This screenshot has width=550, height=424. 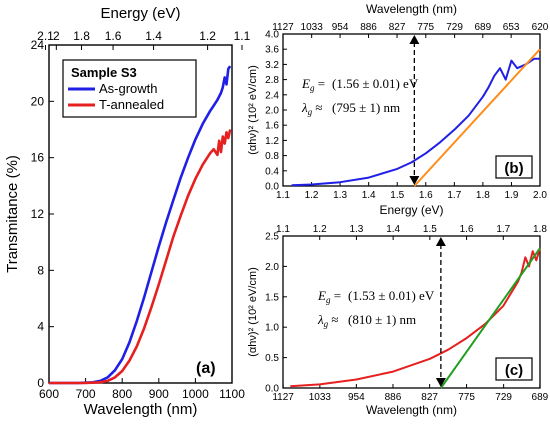 I want to click on top-tick-label: 1.3, so click(x=356, y=229).